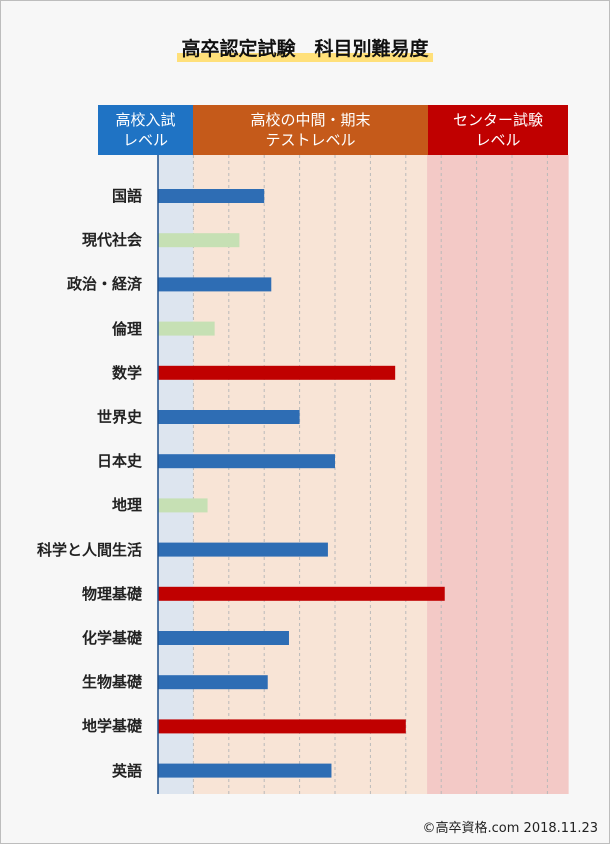  What do you see at coordinates (119, 417) in the screenshot?
I see `category-label: 世界史` at bounding box center [119, 417].